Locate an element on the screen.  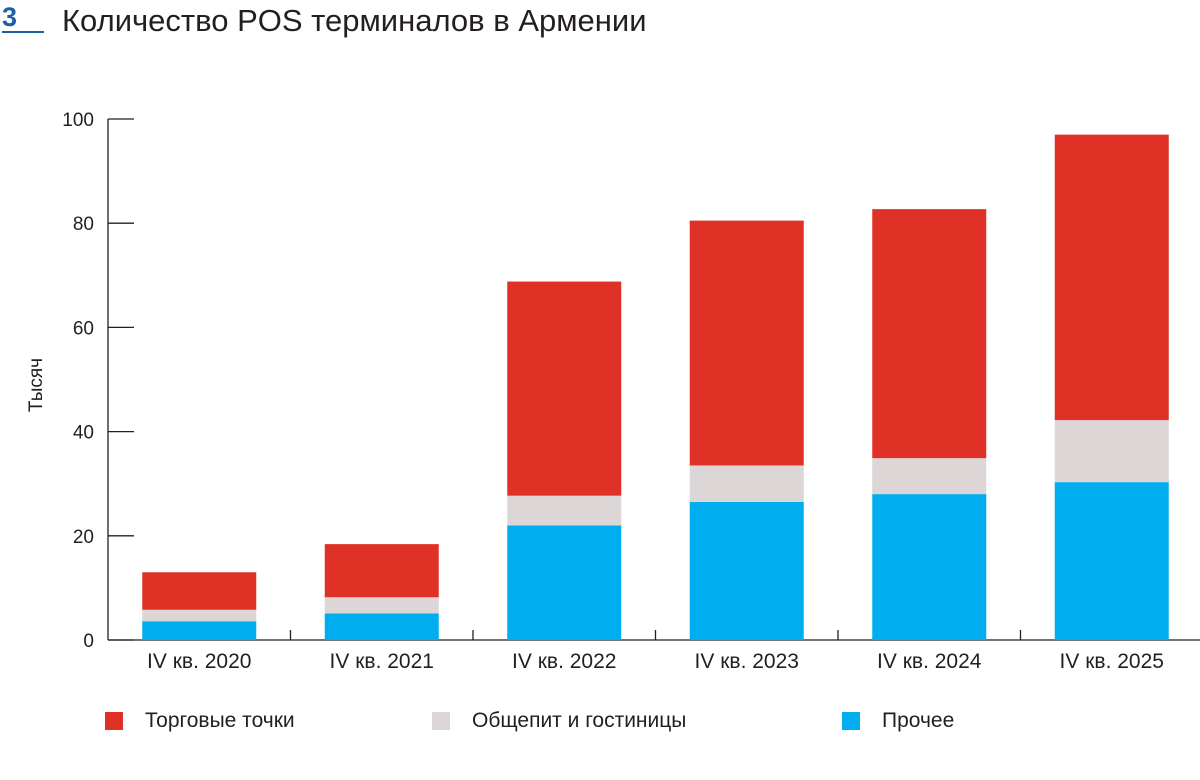
y-tick-label: 60 is located at coordinates (83, 328).